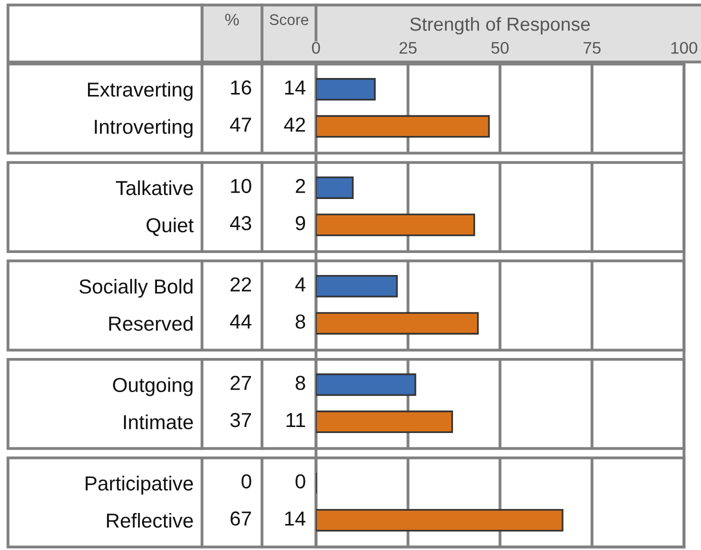 Image resolution: width=701 pixels, height=550 pixels. Describe the element at coordinates (500, 26) in the screenshot. I see `x-axis-title: Strength of Response` at that location.